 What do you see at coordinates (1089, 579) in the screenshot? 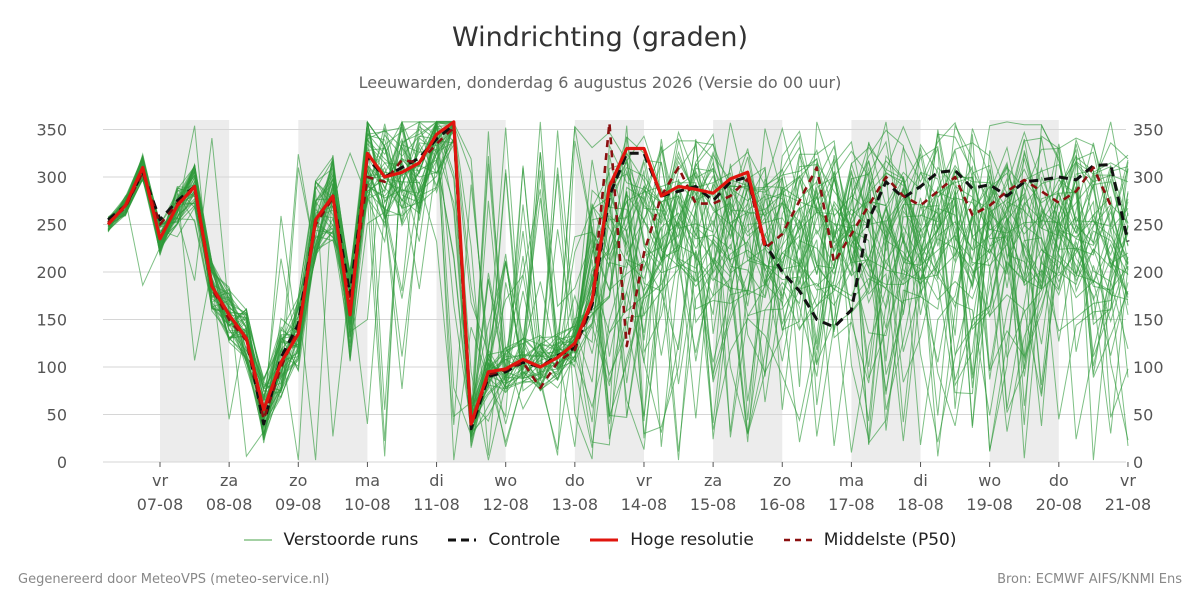
I see `footer-source: Bron: ECMWF AIFS/KNMI Ens` at bounding box center [1089, 579].